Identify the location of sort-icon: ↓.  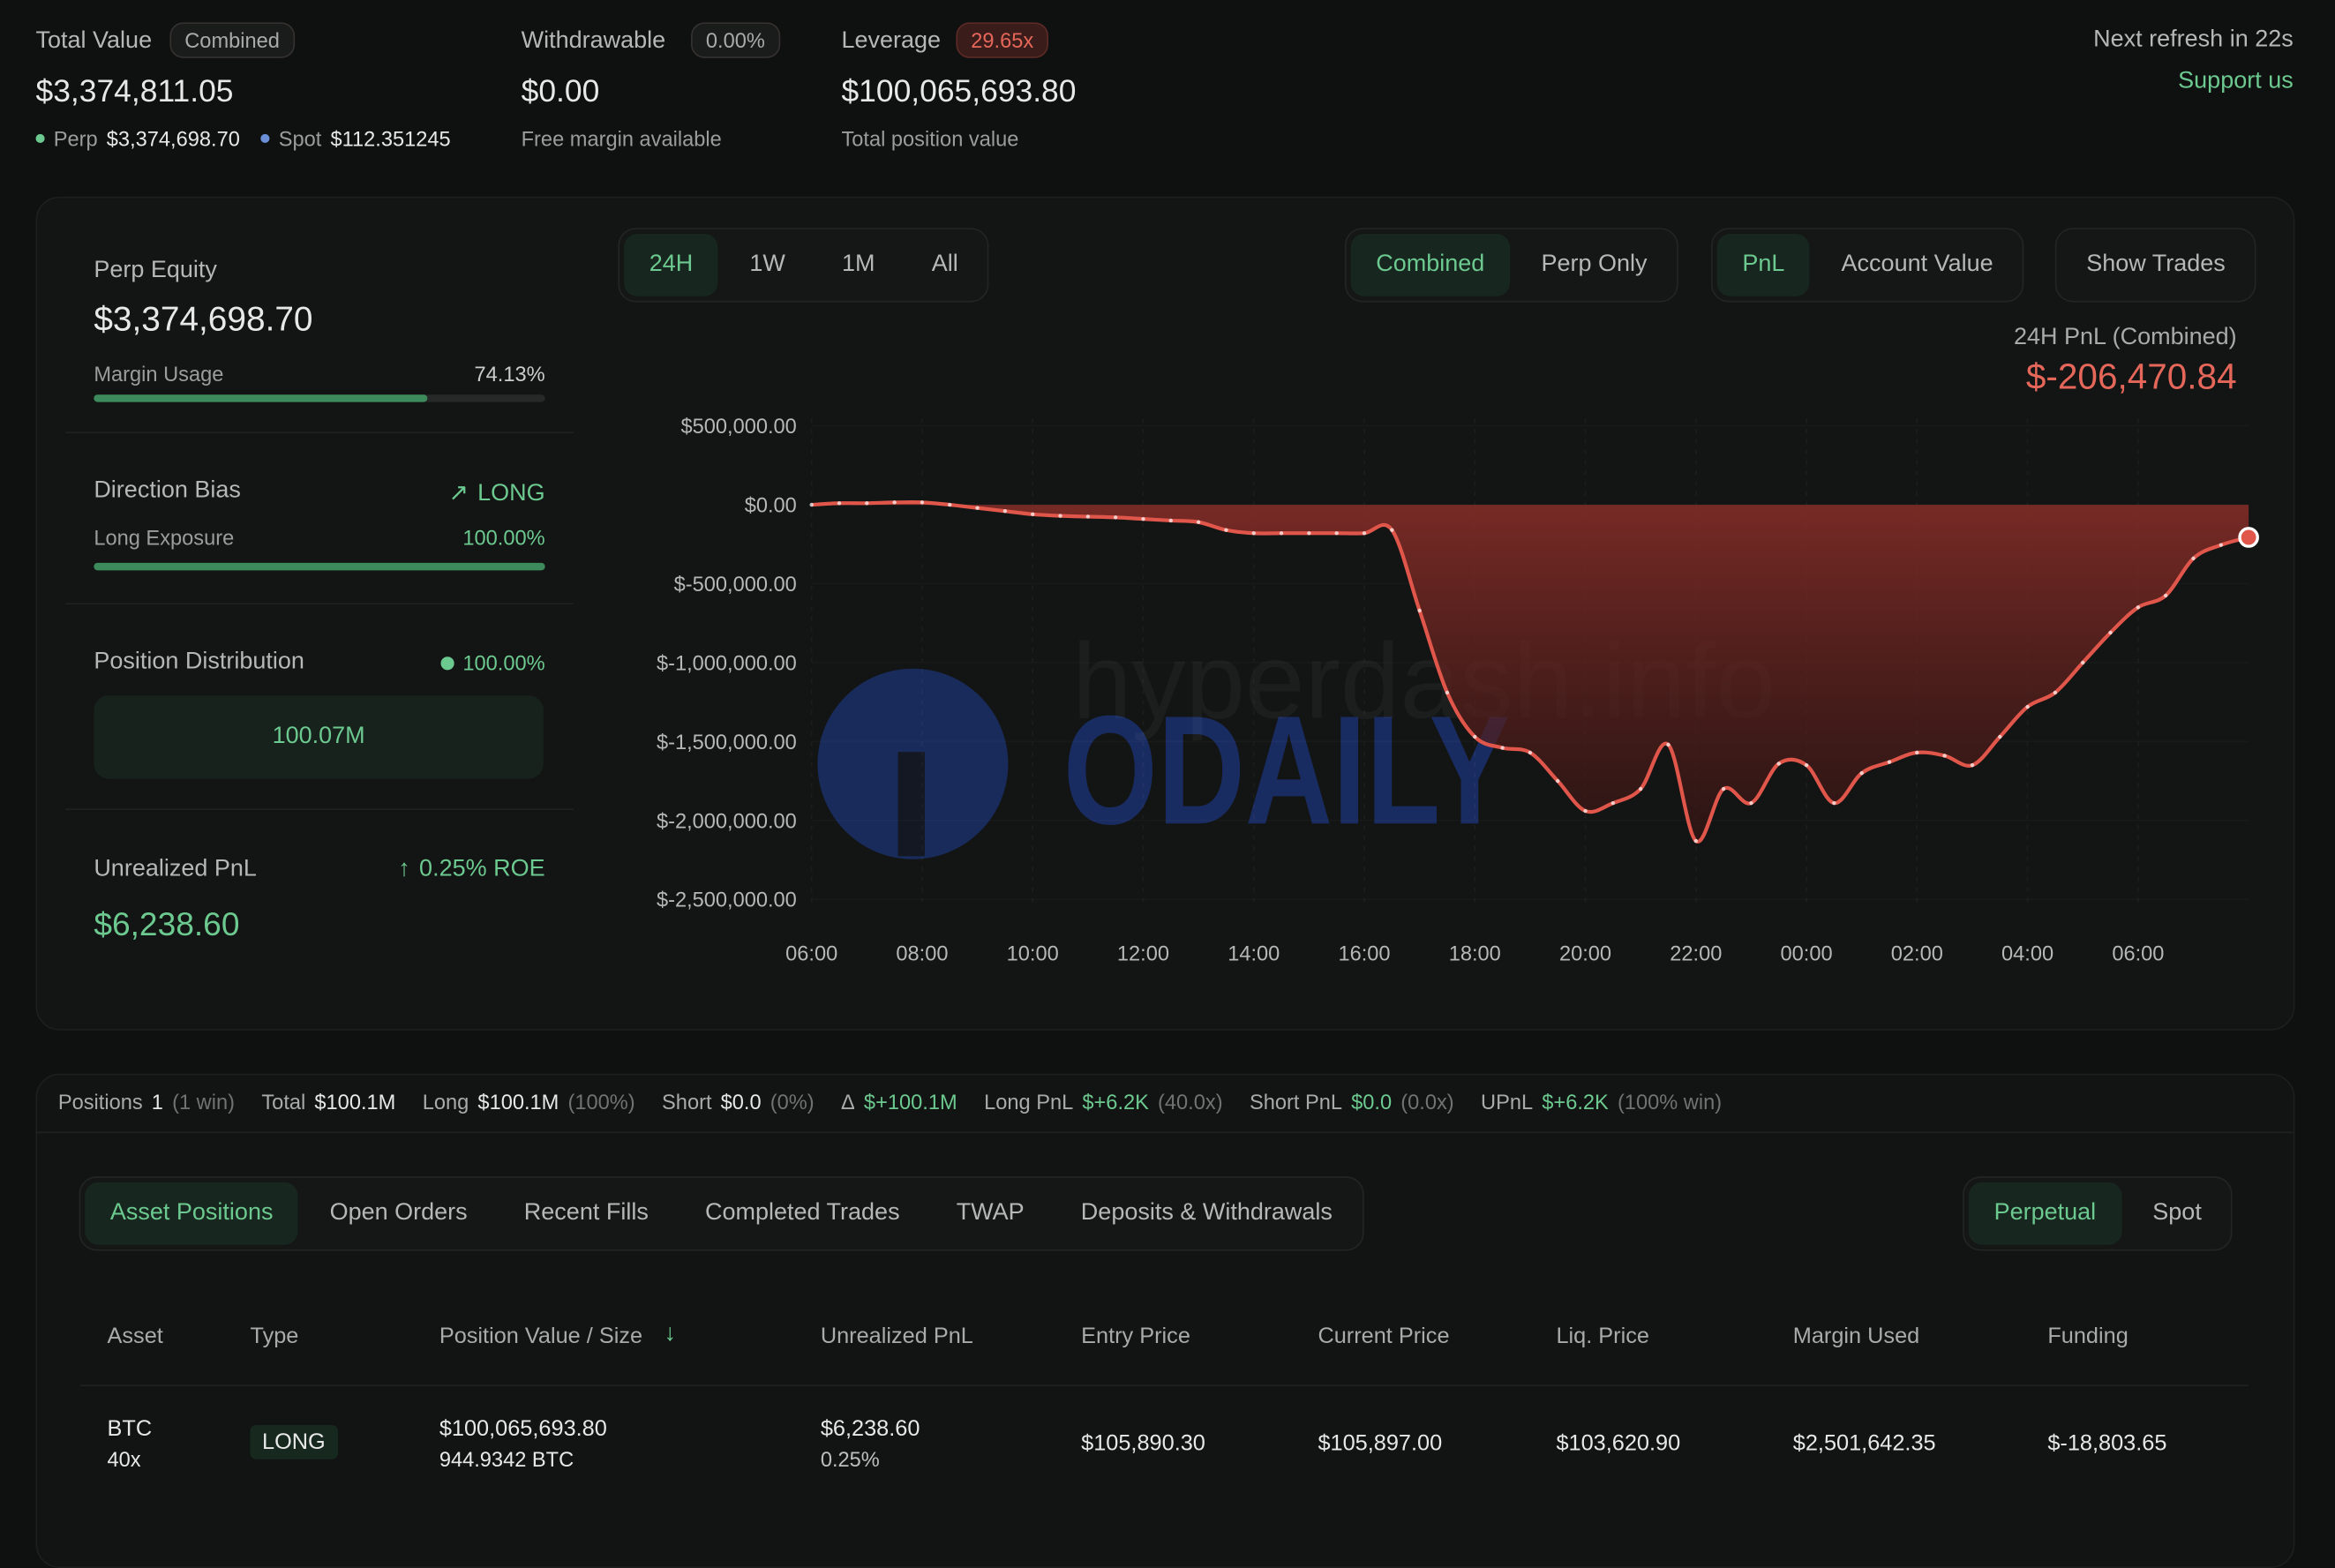
(670, 1333).